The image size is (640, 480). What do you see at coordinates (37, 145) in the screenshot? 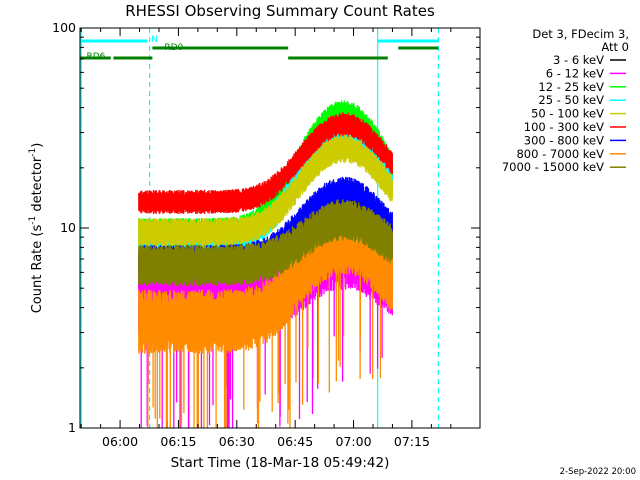
I see `y-axis-label-end: )` at bounding box center [37, 145].